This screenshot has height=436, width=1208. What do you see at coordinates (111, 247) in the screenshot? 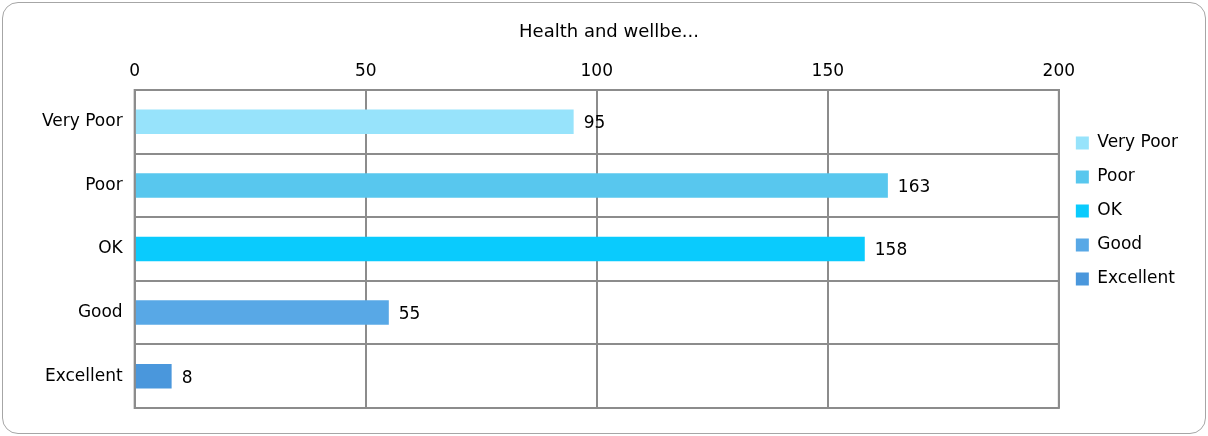
I see `y-tick-label: OK` at bounding box center [111, 247].